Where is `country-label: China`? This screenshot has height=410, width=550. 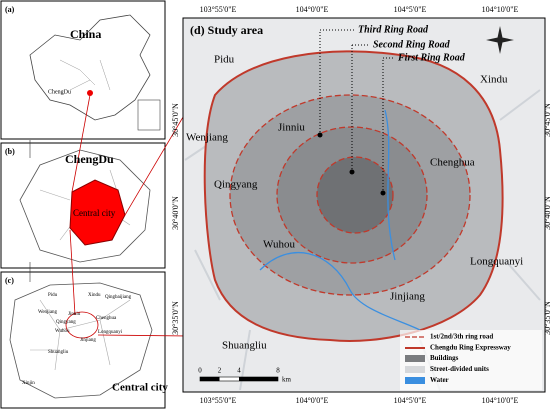
country-label: China is located at coordinates (85, 34).